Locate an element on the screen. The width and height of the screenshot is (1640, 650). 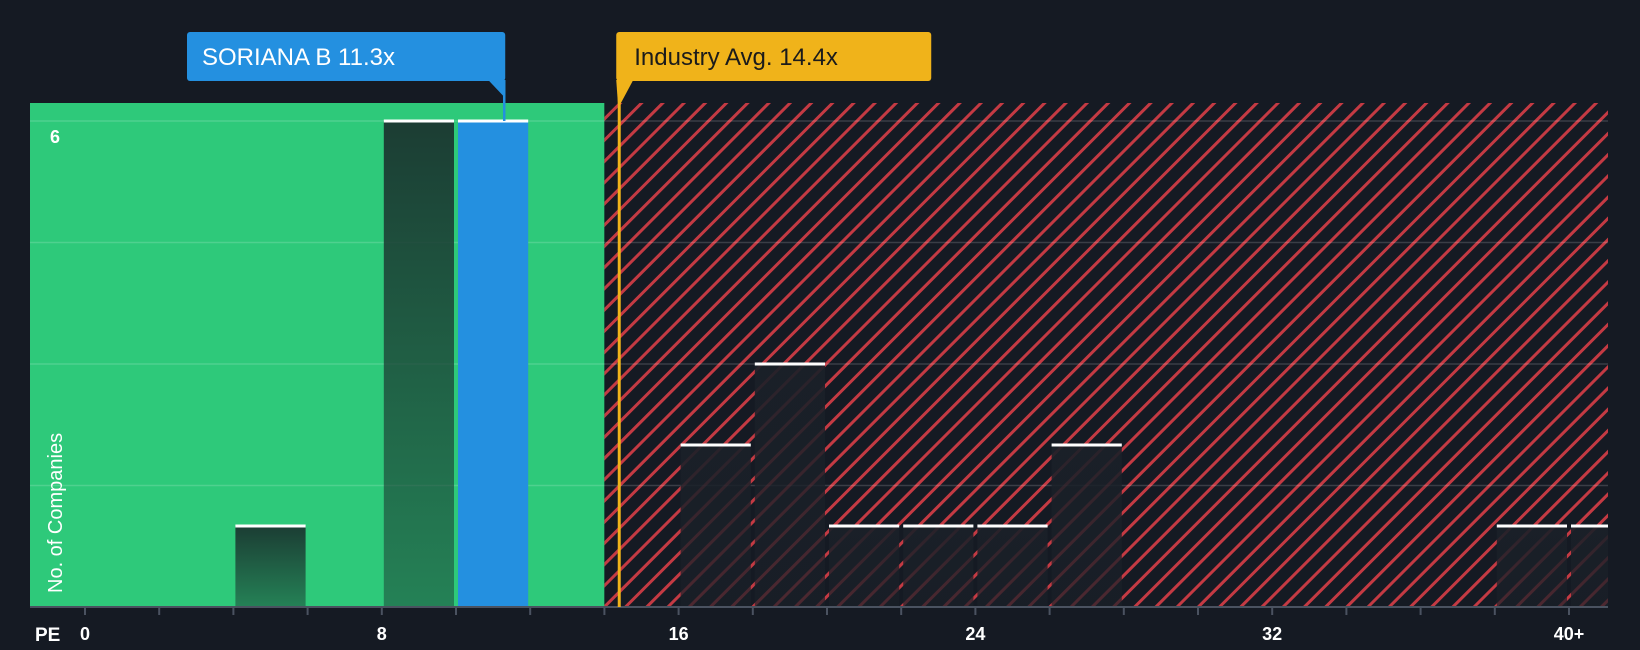
x-tick-label: 16 is located at coordinates (679, 634).